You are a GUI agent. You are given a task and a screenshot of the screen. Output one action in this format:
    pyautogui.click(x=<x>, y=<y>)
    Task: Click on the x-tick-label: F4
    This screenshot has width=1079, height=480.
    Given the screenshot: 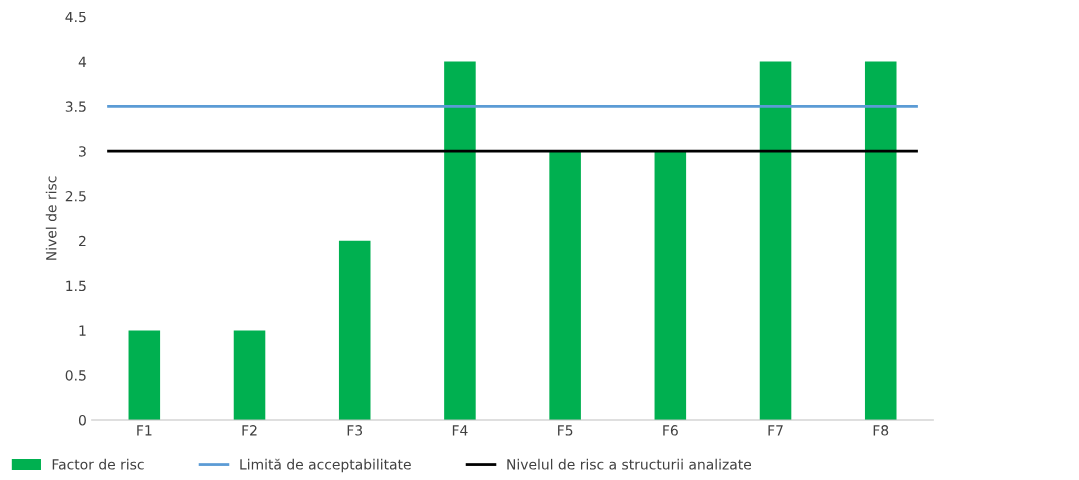 What is the action you would take?
    pyautogui.click(x=460, y=430)
    